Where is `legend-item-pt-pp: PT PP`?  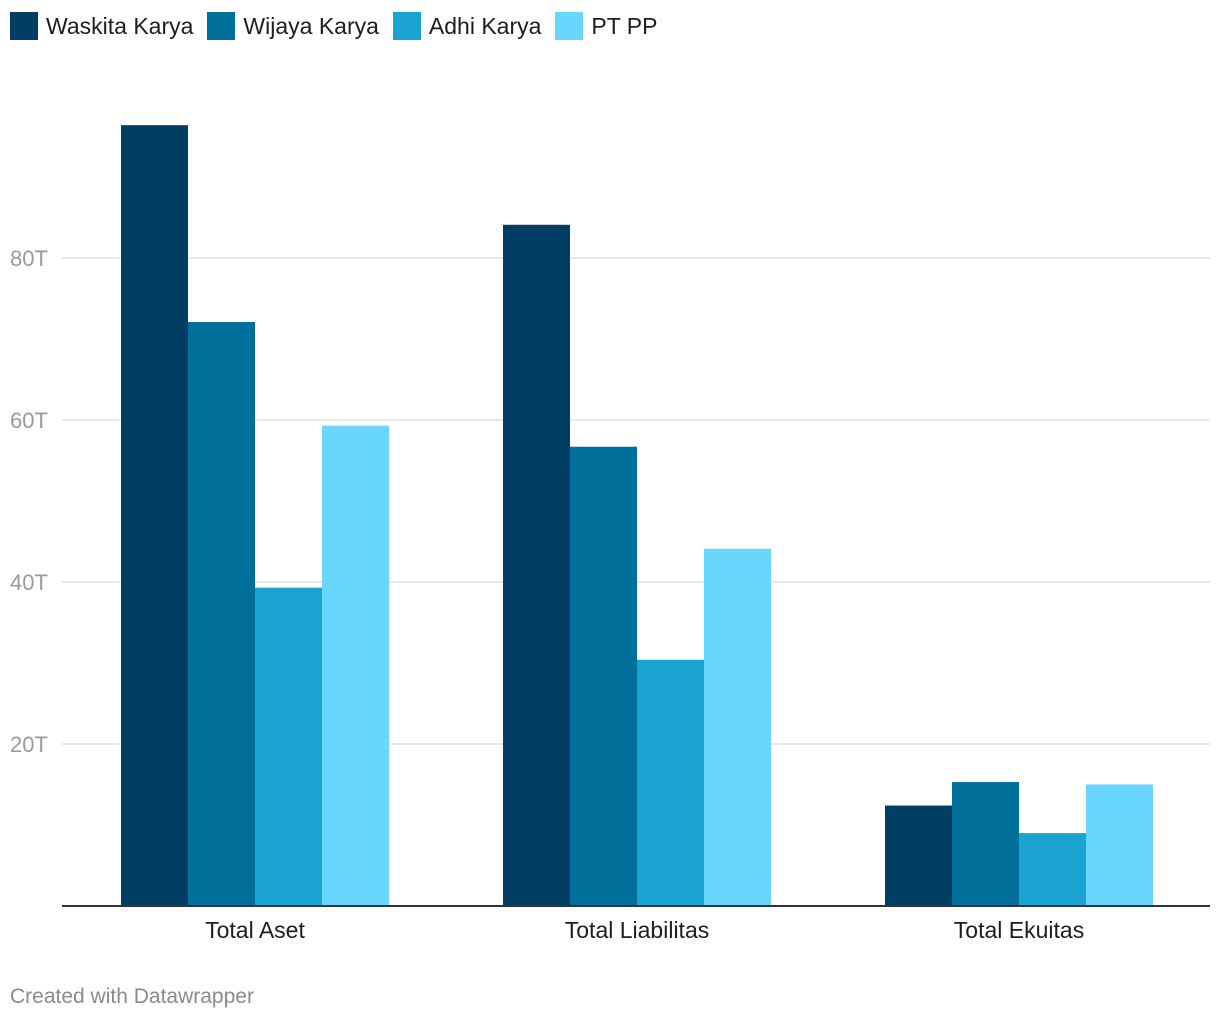
legend-item-pt-pp: PT PP is located at coordinates (606, 26).